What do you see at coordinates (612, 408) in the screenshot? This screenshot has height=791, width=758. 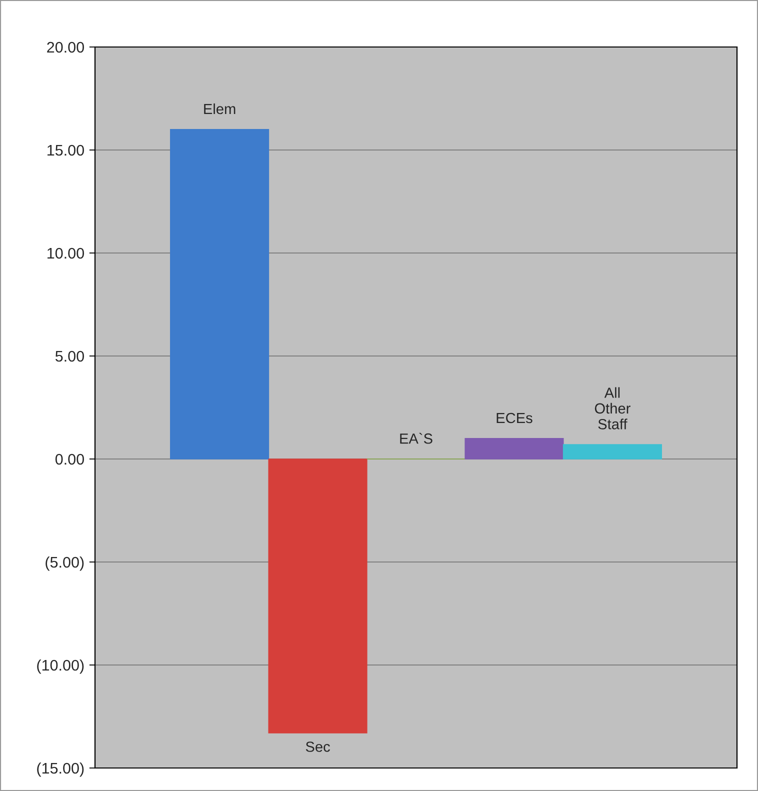 I see `series-label: All Other Staff` at bounding box center [612, 408].